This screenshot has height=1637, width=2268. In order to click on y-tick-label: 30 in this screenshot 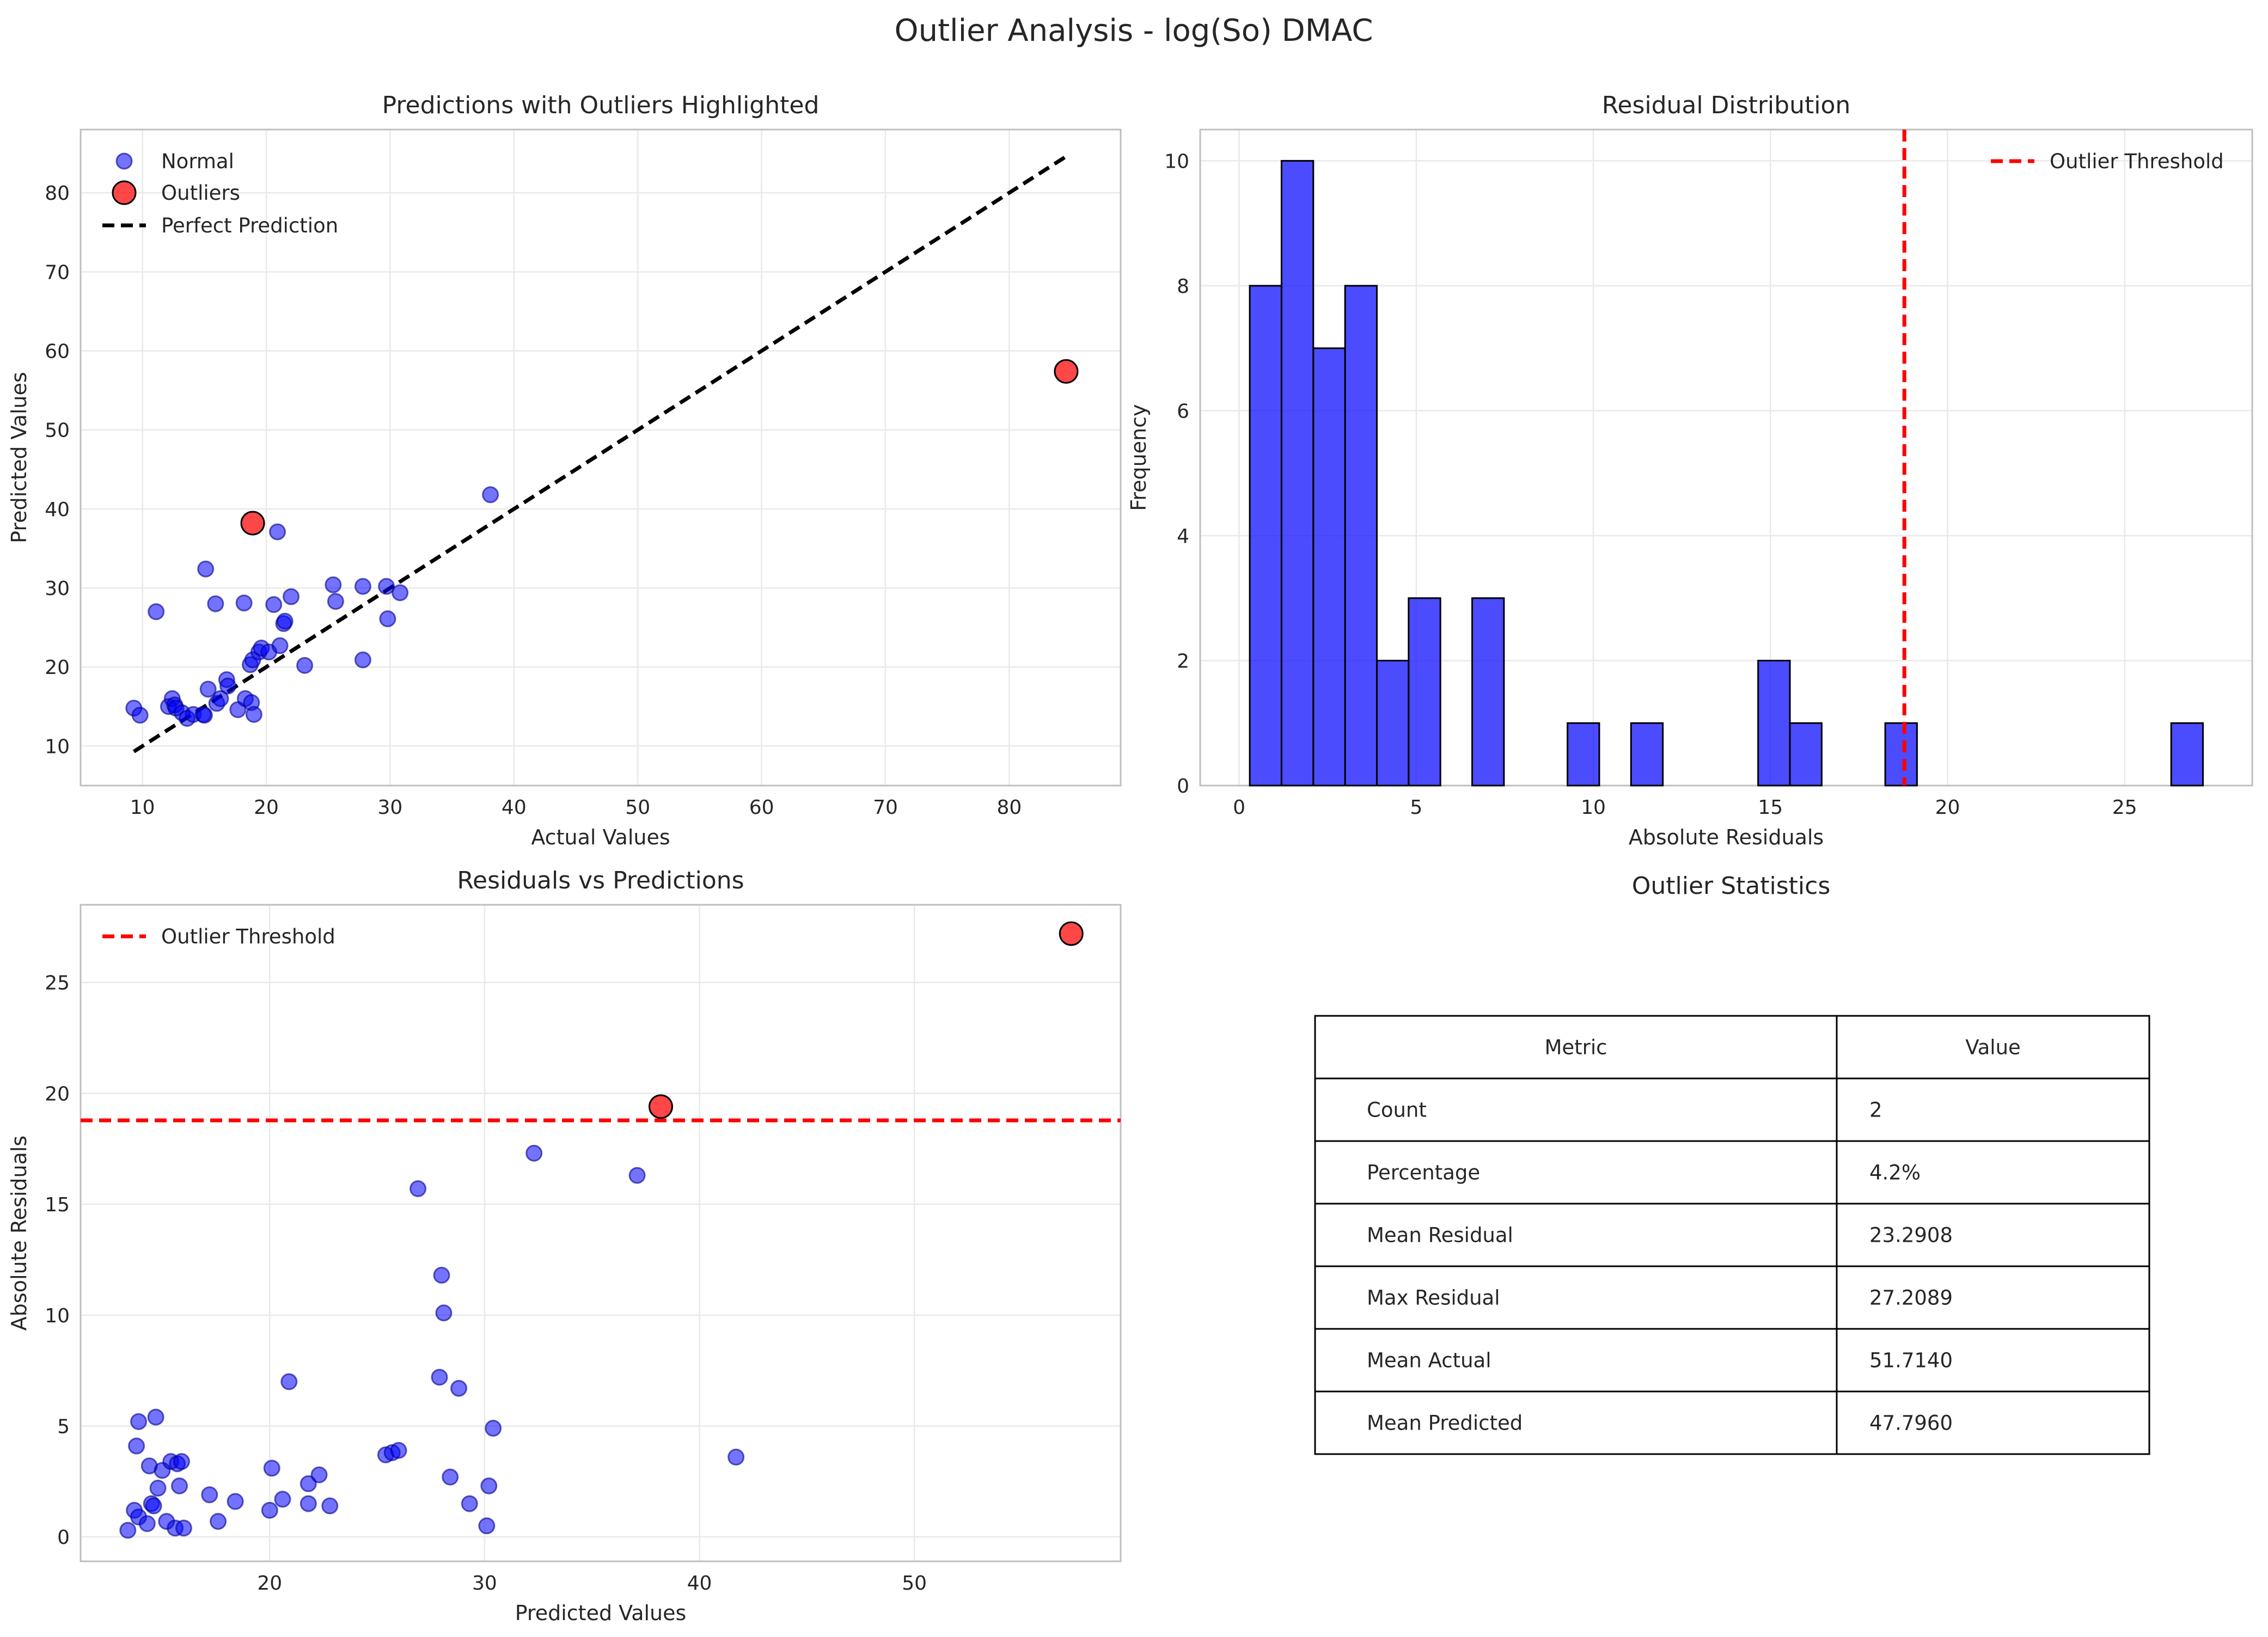, I will do `click(57, 589)`.